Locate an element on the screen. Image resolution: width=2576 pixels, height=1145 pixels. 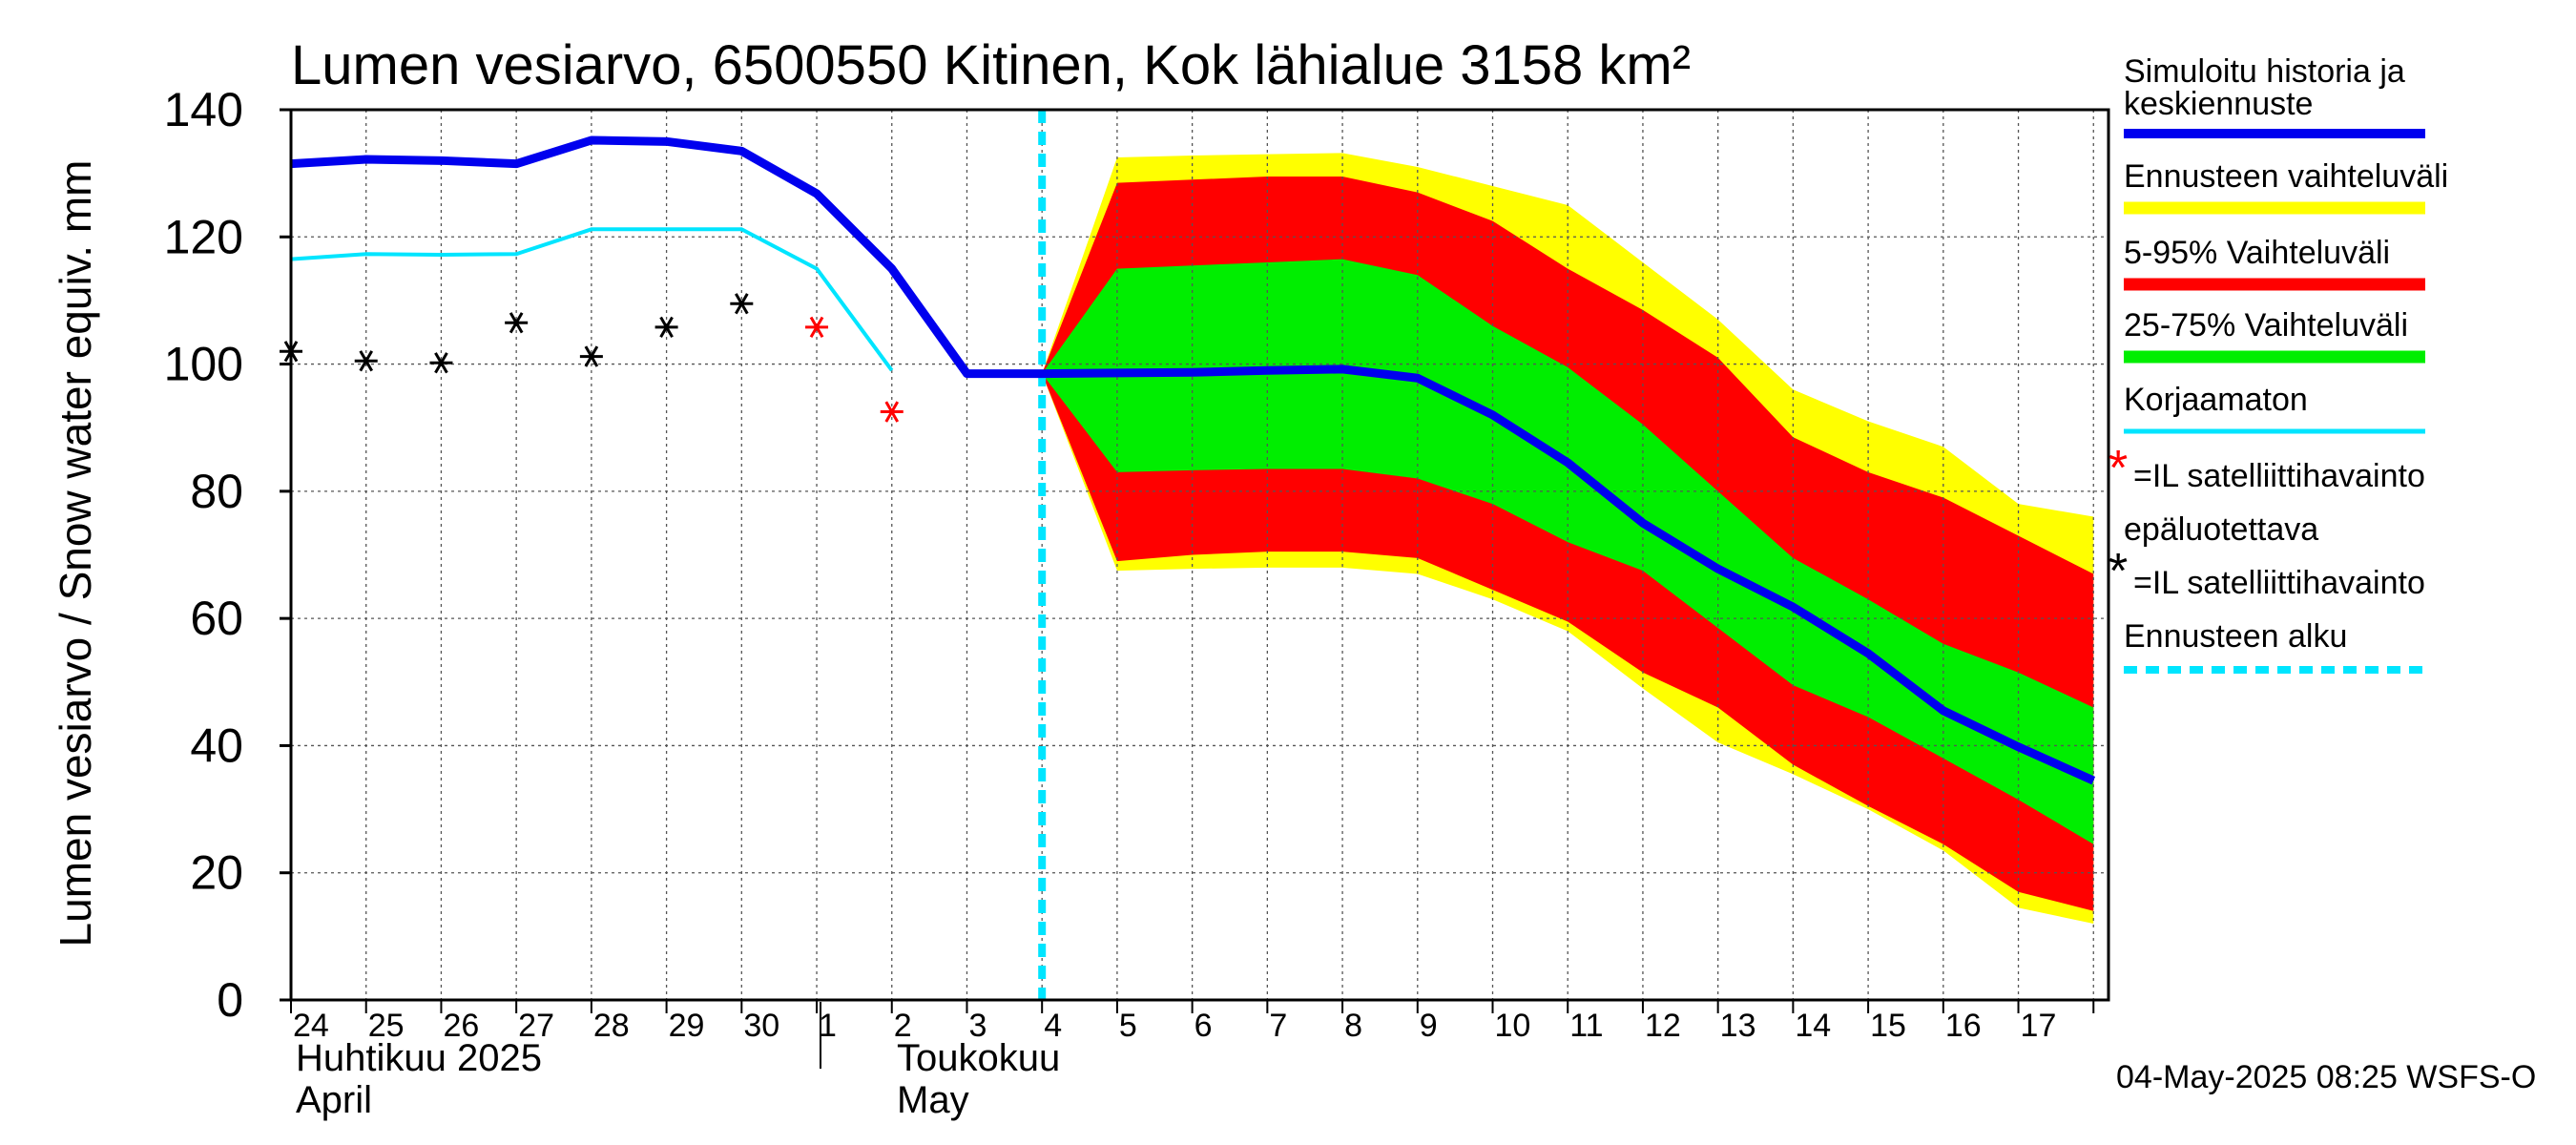
x-tick-label: 29 is located at coordinates (687, 1026).